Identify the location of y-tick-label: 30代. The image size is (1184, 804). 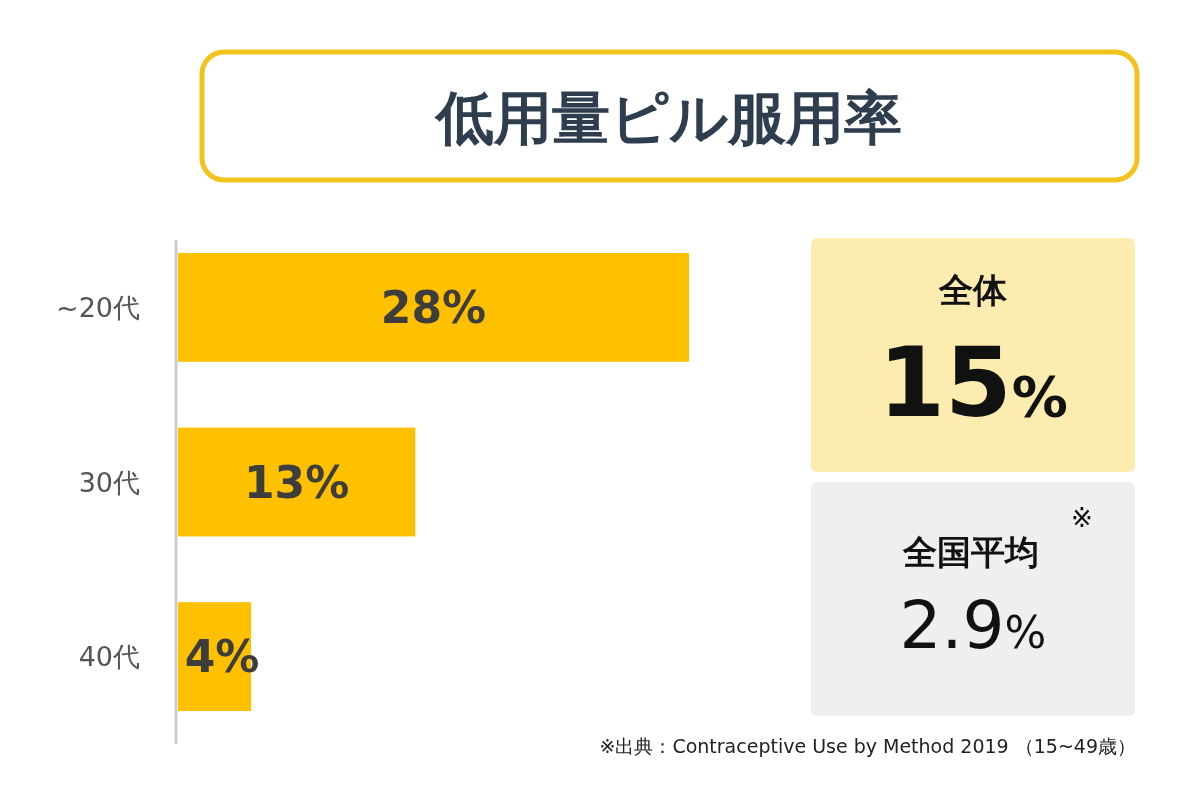
(109, 482).